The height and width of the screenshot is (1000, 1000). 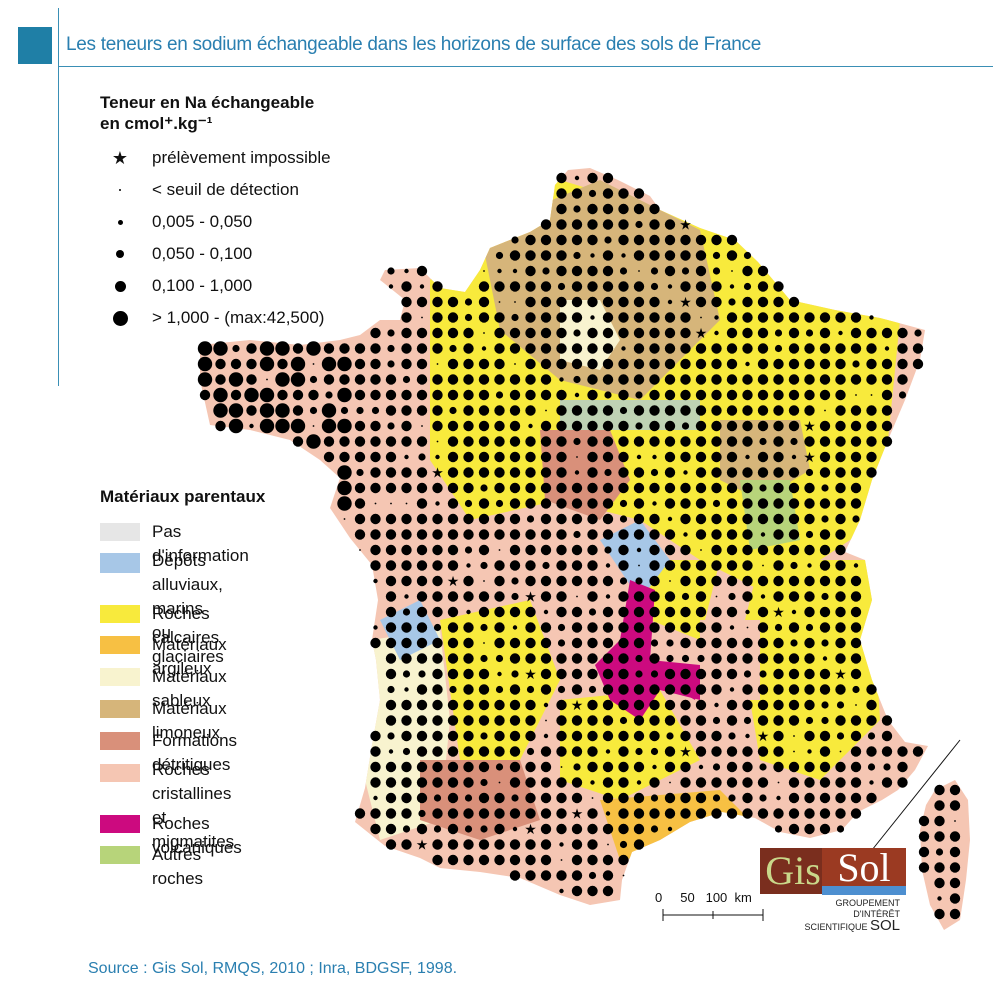 I want to click on legend-na-label: prélèvement impossible, so click(x=241, y=157).